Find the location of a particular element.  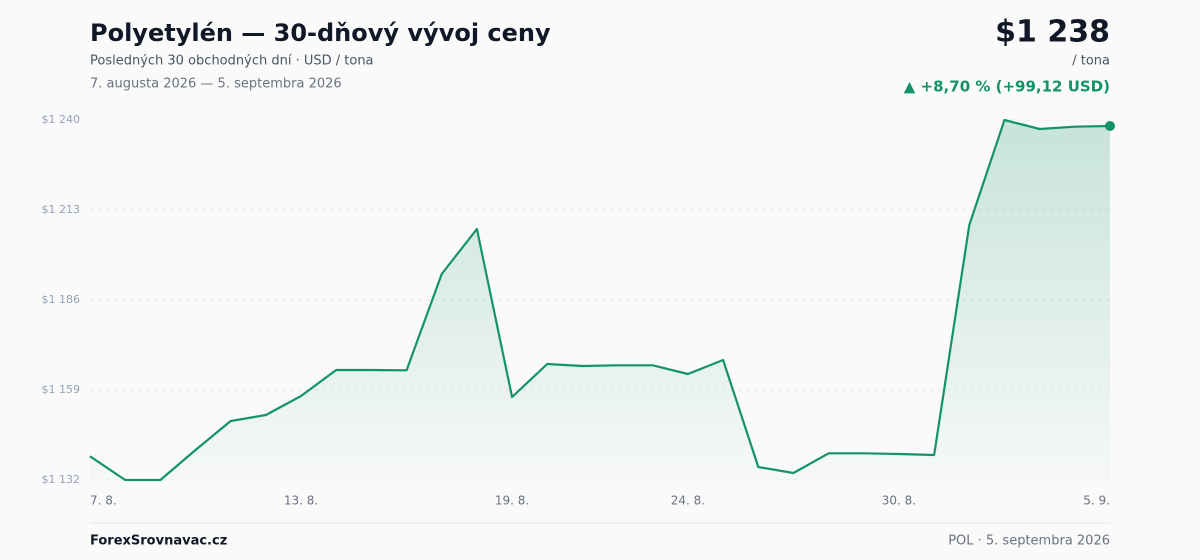

price: $1 238 is located at coordinates (1052, 32).